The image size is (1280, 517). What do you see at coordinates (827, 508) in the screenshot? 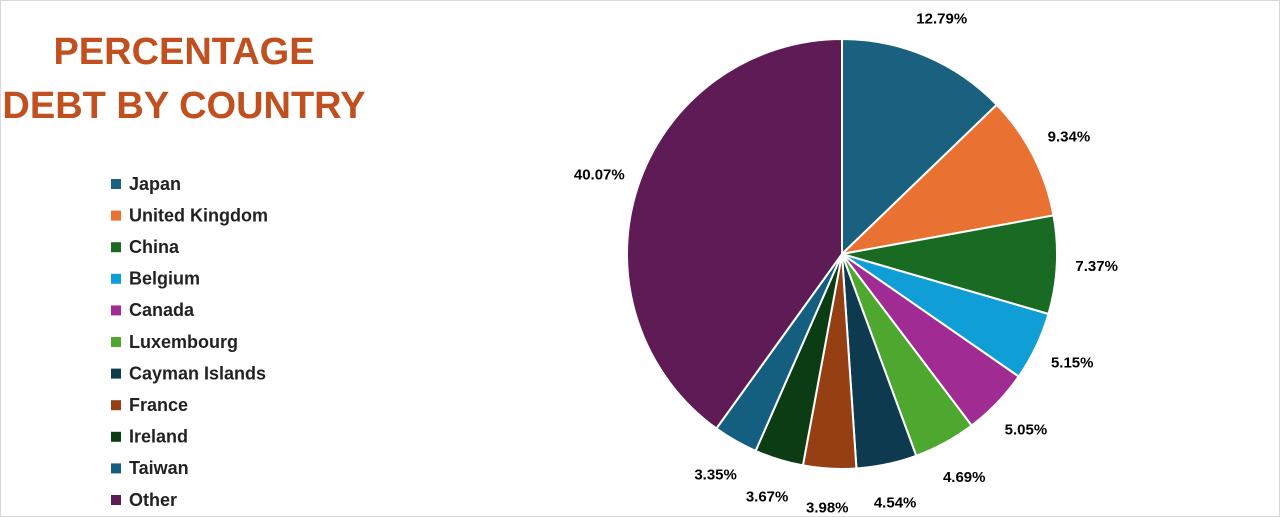
I see `data-label: 3.98%` at bounding box center [827, 508].